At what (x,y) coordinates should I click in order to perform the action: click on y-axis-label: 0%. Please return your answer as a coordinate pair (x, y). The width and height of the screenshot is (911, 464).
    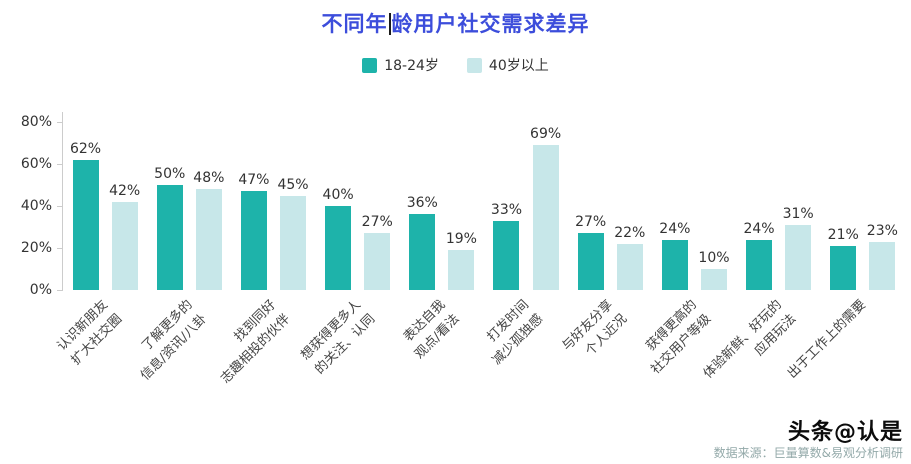
    Looking at the image, I should click on (40, 290).